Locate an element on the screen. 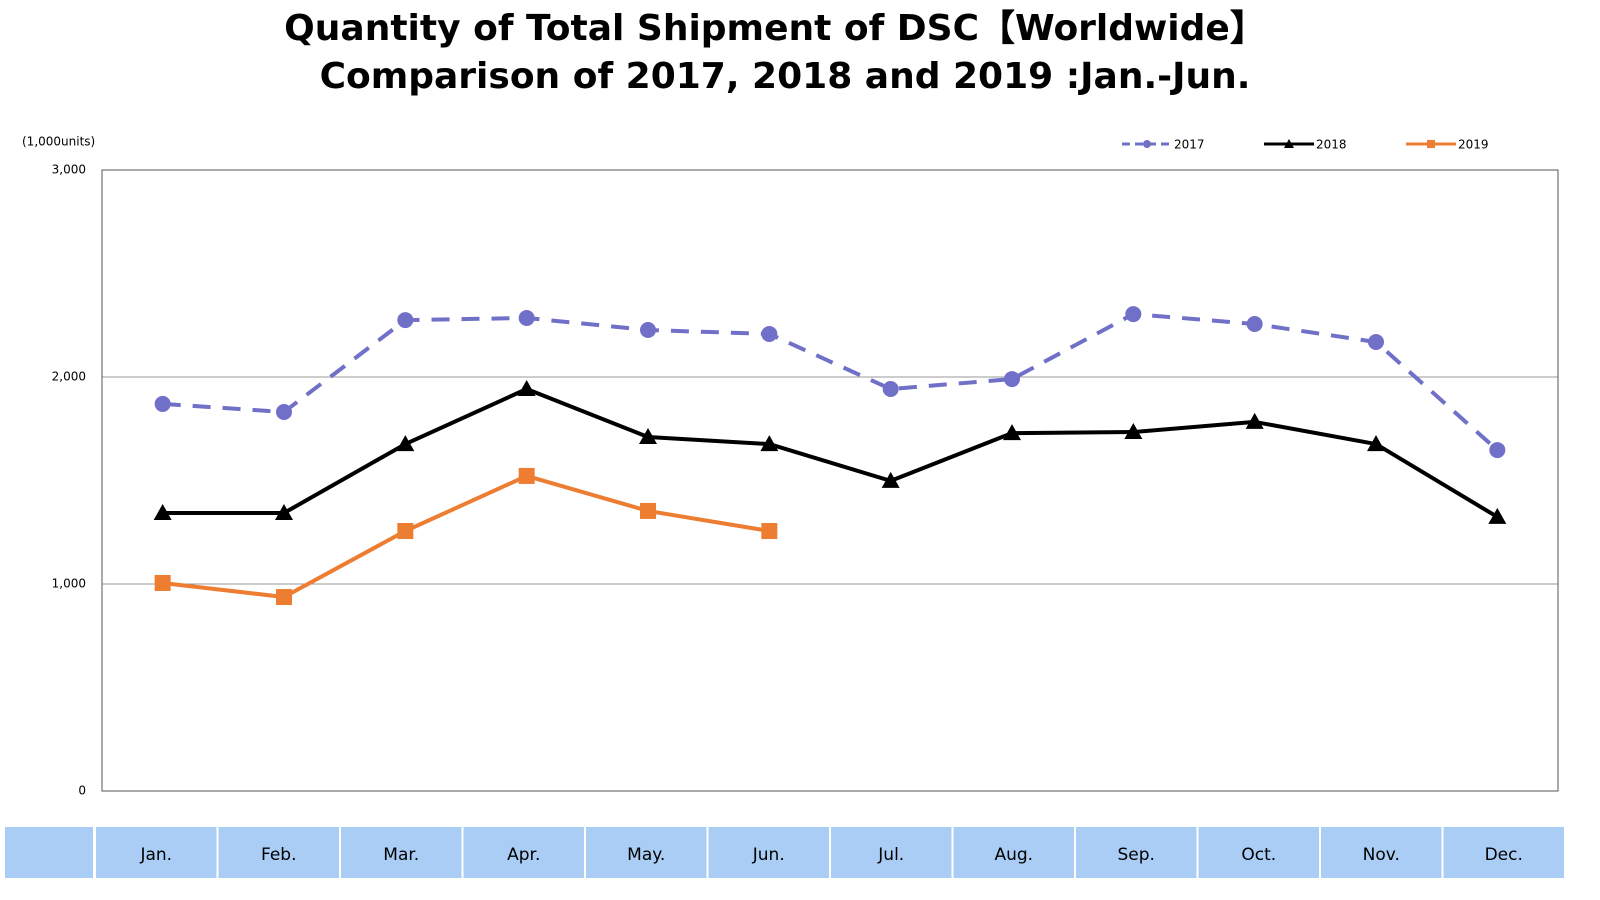  x-tick-label: Jan. is located at coordinates (155, 855).